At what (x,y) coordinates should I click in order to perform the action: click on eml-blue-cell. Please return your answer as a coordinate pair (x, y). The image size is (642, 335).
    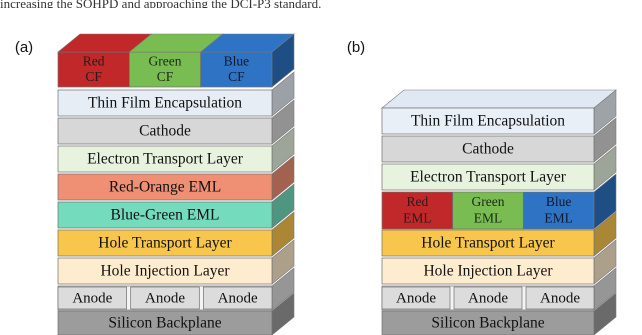
    Looking at the image, I should click on (558, 210).